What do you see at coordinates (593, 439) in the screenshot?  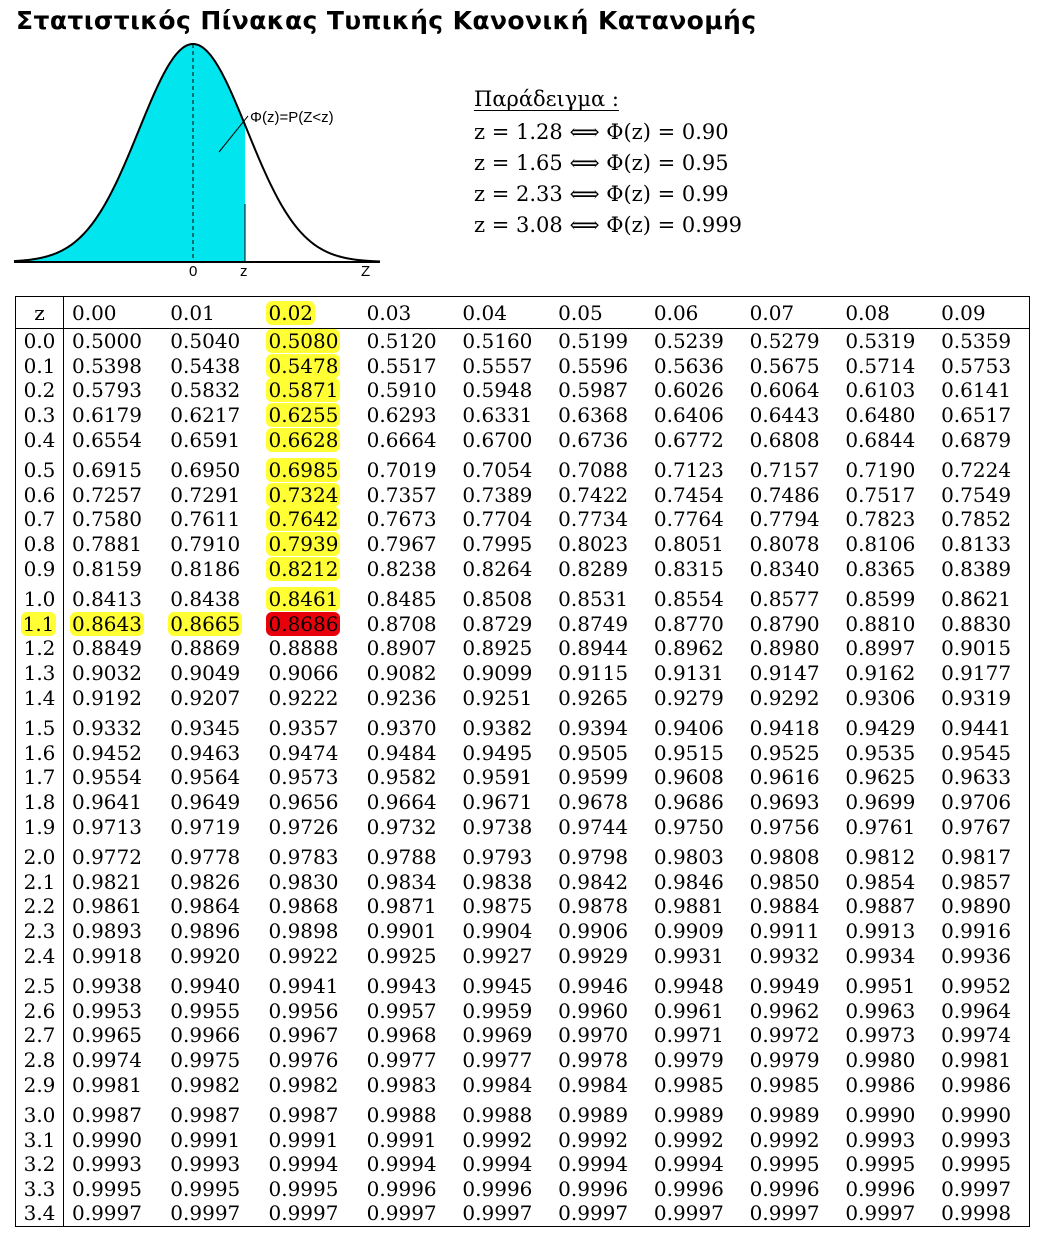 I see `cell-value: 0.6736` at bounding box center [593, 439].